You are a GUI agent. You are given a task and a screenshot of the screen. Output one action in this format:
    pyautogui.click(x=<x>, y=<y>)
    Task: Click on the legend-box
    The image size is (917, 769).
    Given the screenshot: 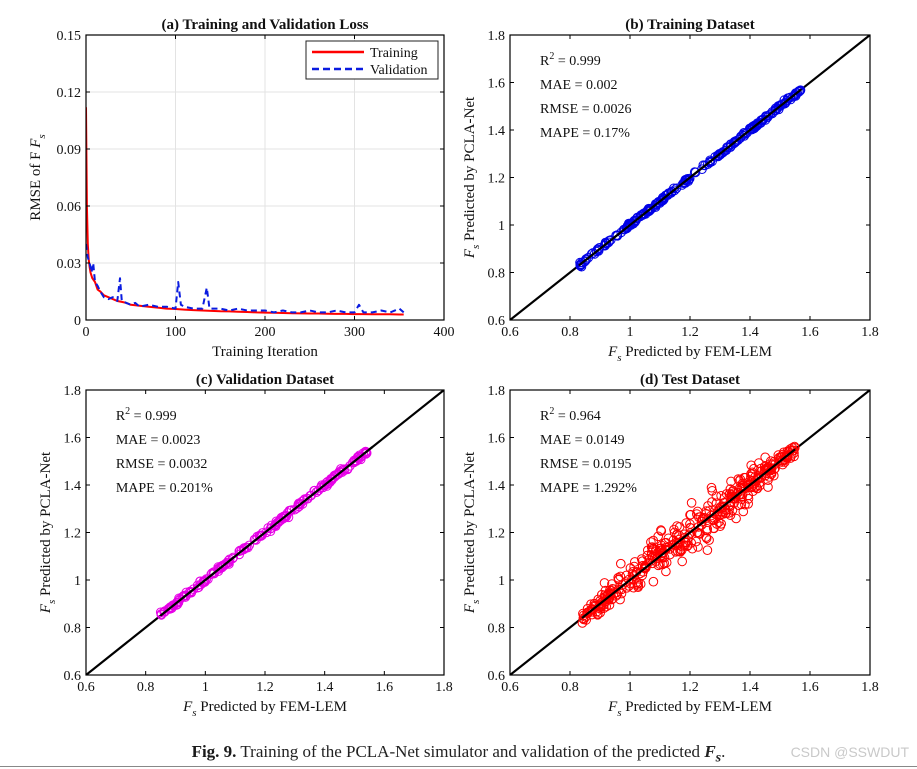 What is the action you would take?
    pyautogui.click(x=372, y=60)
    